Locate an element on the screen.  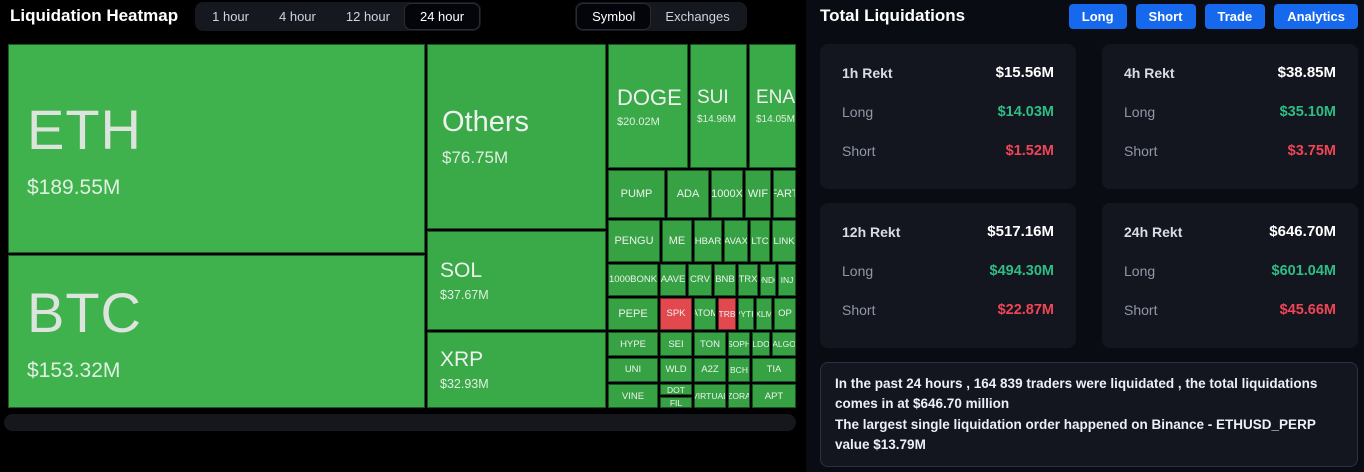
heatmap-tile-tia: TIA is located at coordinates (774, 369).